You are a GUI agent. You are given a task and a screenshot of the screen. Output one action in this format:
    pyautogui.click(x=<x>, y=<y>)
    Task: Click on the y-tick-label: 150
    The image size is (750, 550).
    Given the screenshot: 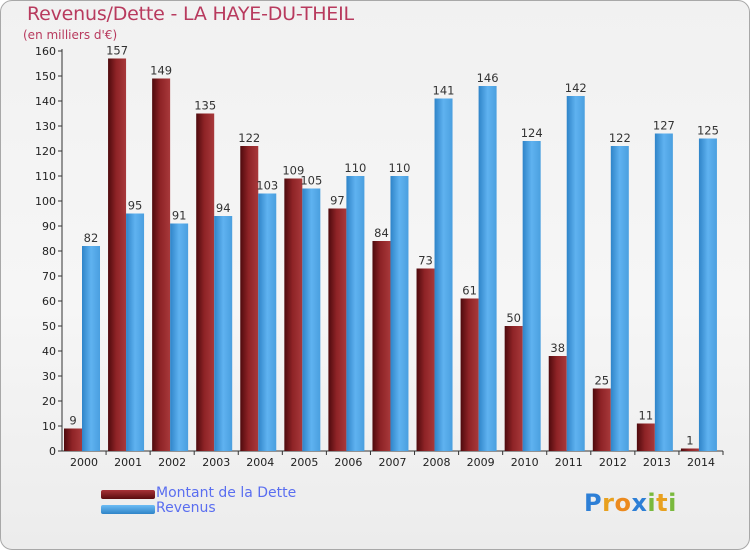 What is the action you would take?
    pyautogui.click(x=45, y=76)
    